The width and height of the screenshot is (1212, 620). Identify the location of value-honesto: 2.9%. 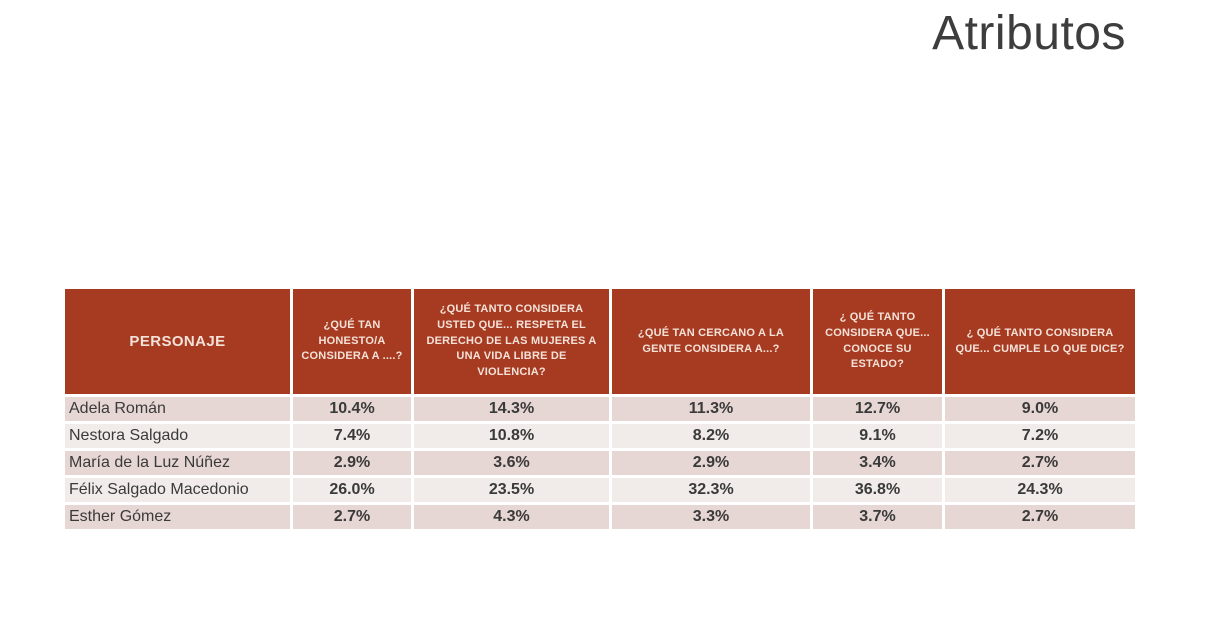
(352, 463).